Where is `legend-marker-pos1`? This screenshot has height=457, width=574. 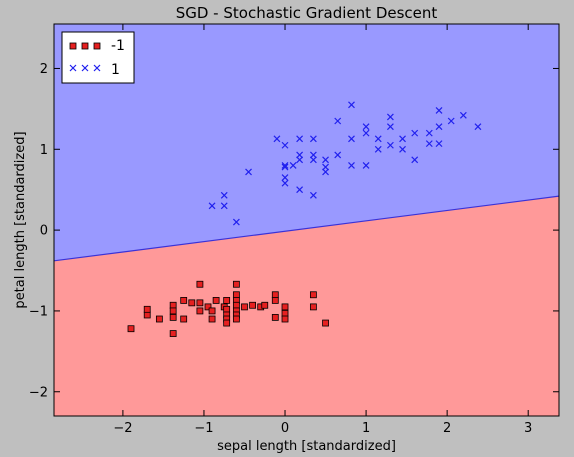
legend-marker-pos1 is located at coordinates (85, 68).